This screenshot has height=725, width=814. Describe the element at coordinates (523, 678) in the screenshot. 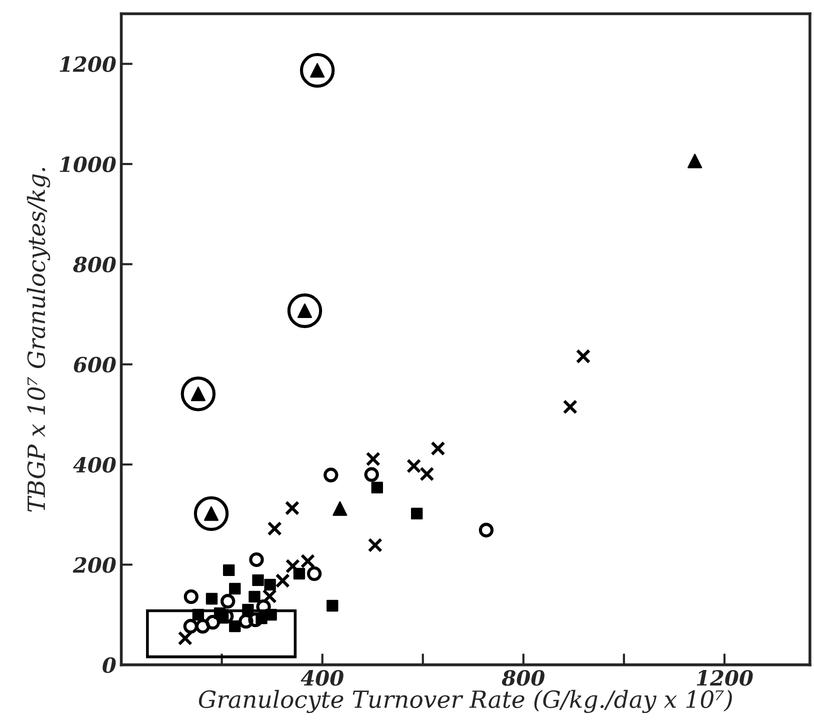

I see `x-tick-label: 800` at that location.